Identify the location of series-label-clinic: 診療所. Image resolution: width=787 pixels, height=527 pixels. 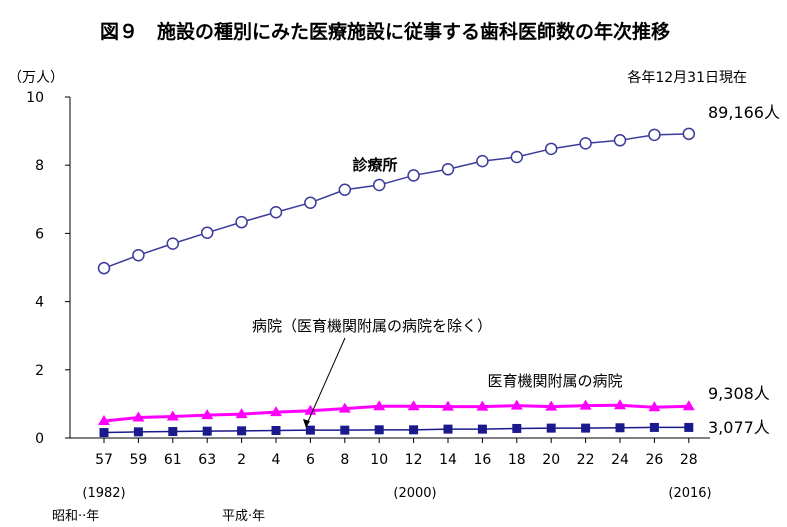
(374, 165).